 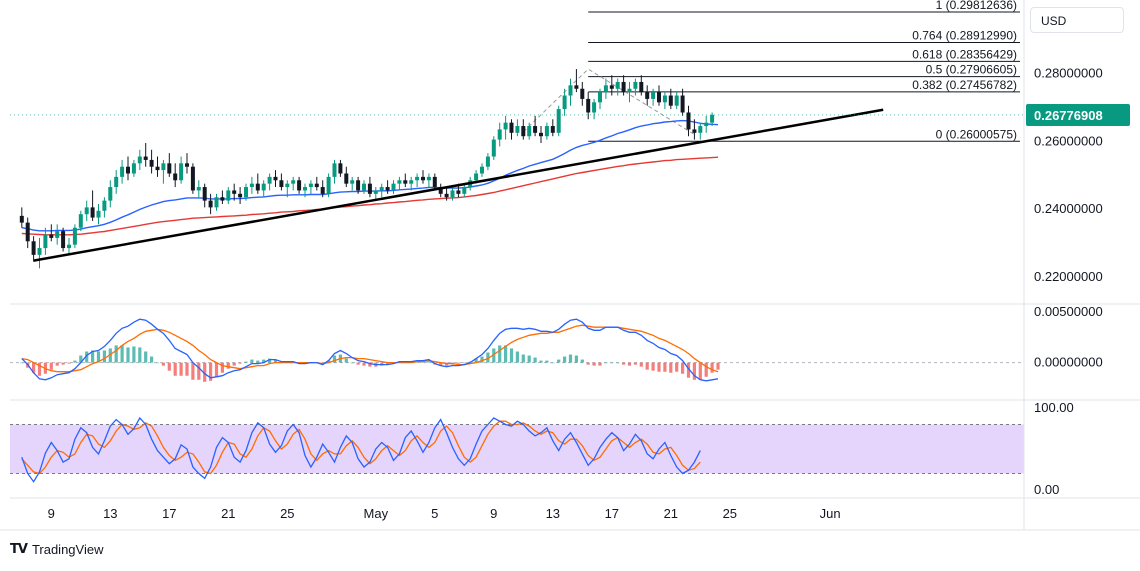 What do you see at coordinates (1068, 276) in the screenshot?
I see `price-tick-label: 0.22000000` at bounding box center [1068, 276].